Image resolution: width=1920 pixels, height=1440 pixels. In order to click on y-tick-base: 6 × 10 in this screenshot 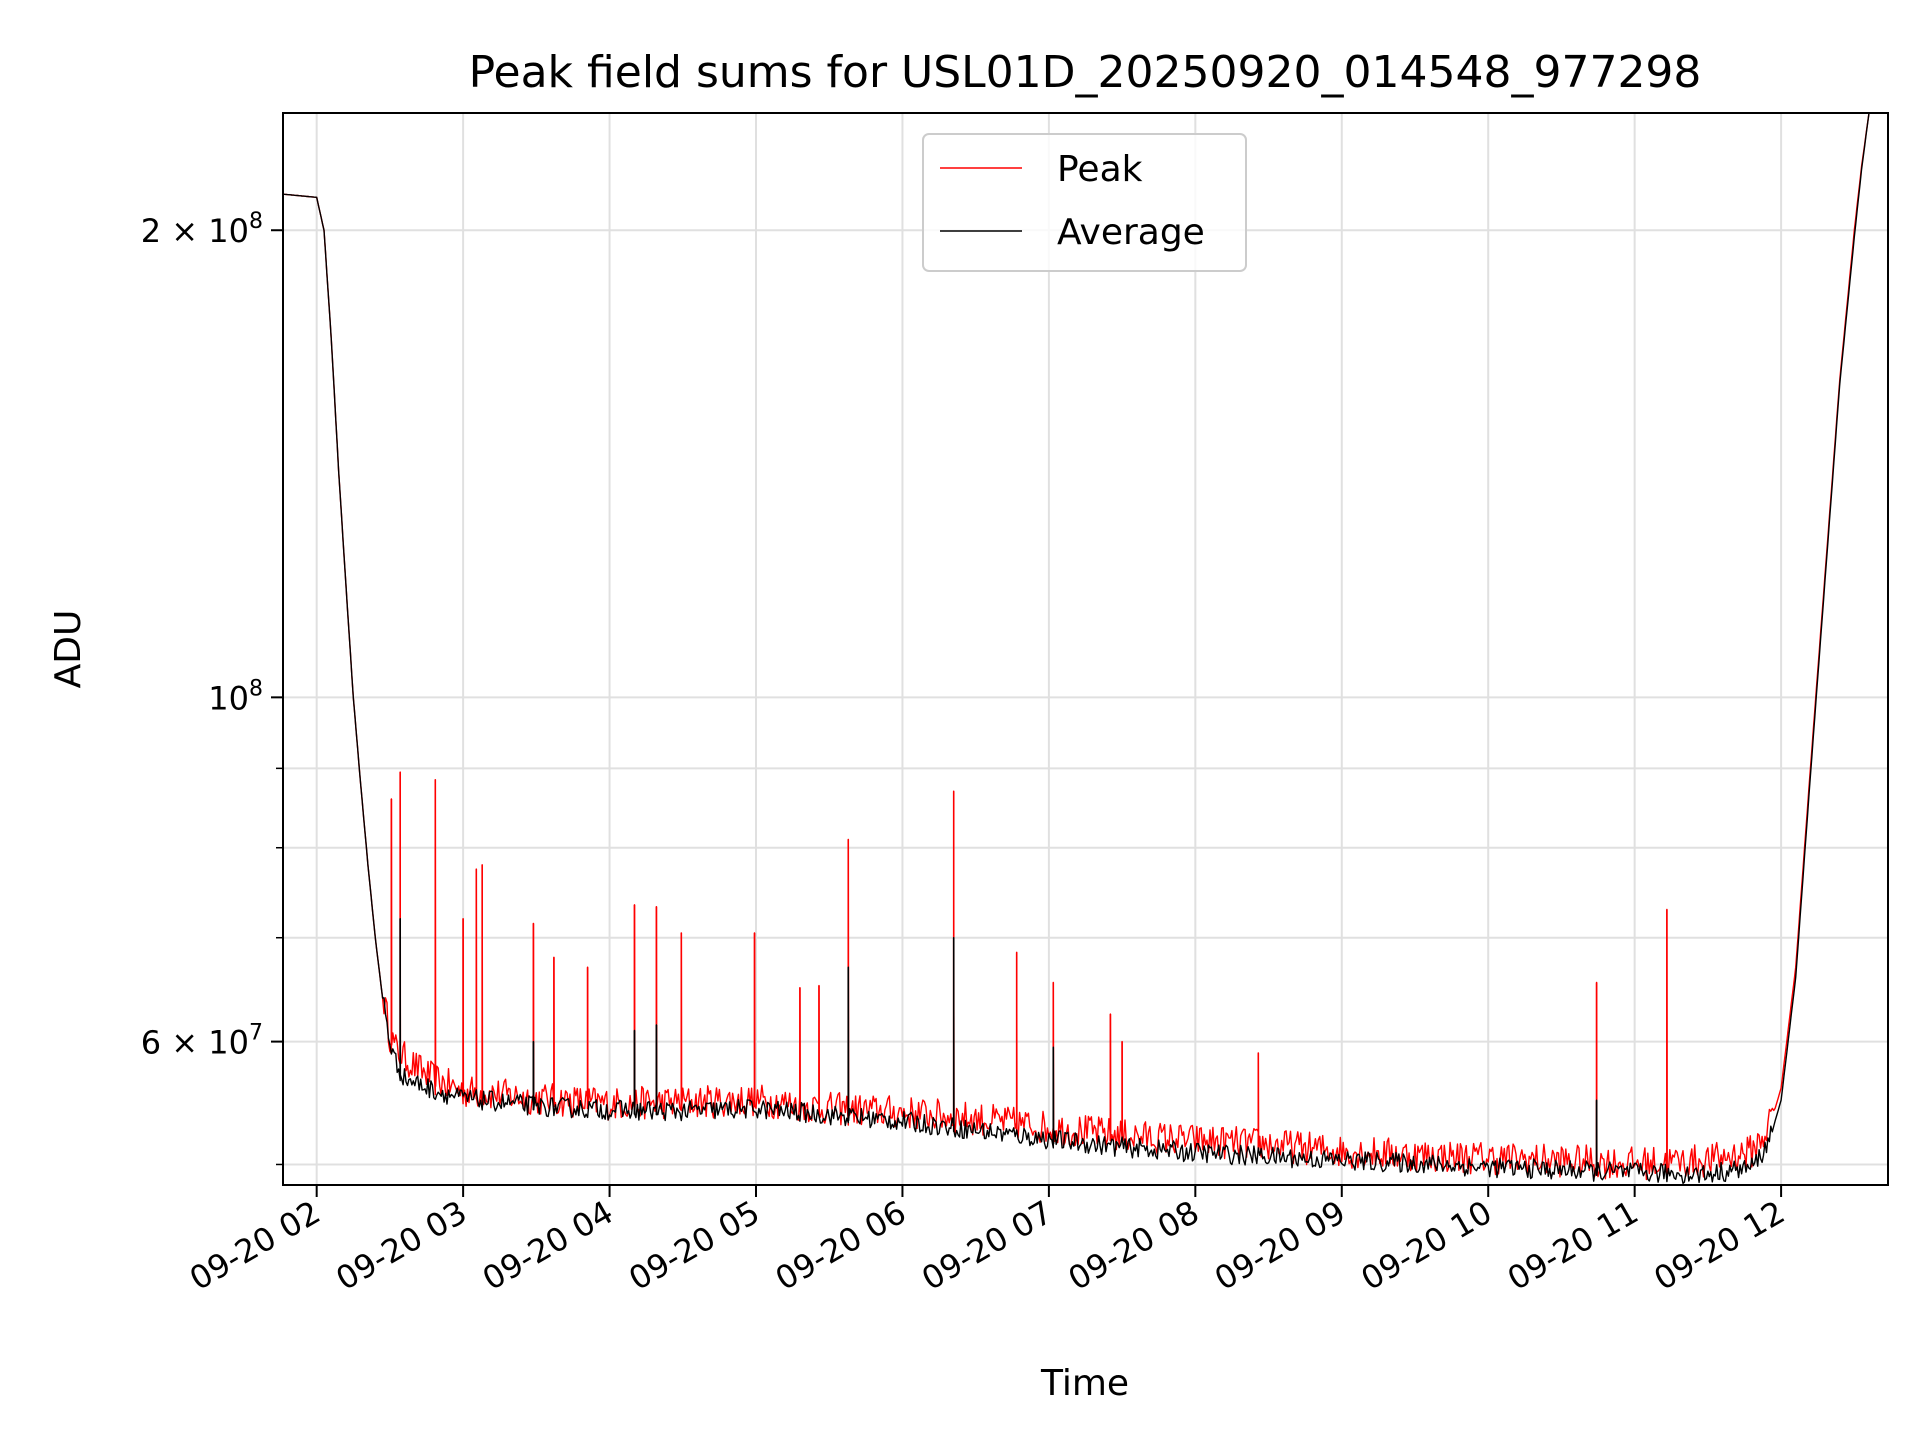, I will do `click(195, 1043)`.